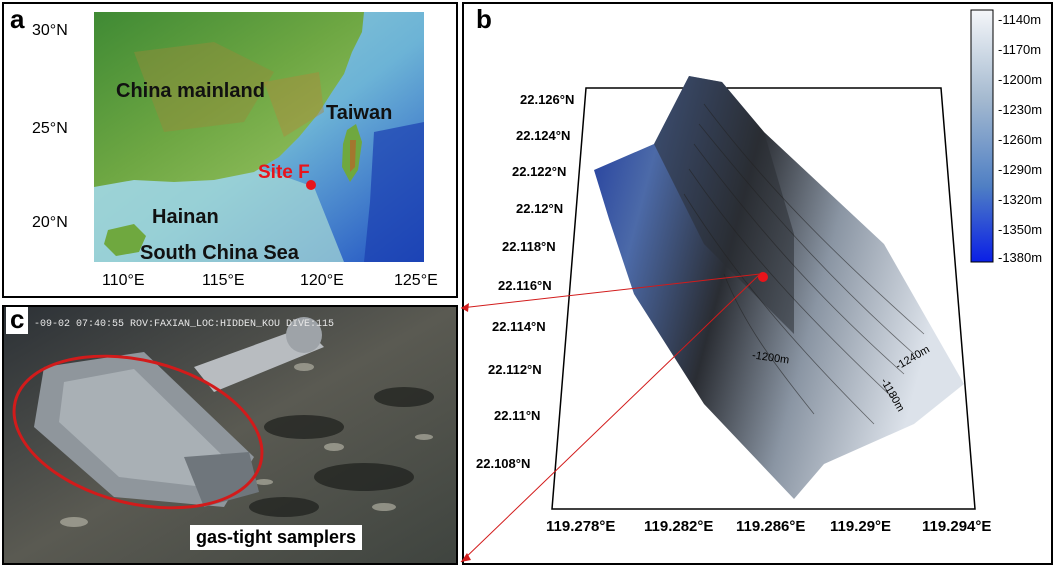  What do you see at coordinates (503, 463) in the screenshot?
I see `b-lat-tick: 22.108°N` at bounding box center [503, 463].